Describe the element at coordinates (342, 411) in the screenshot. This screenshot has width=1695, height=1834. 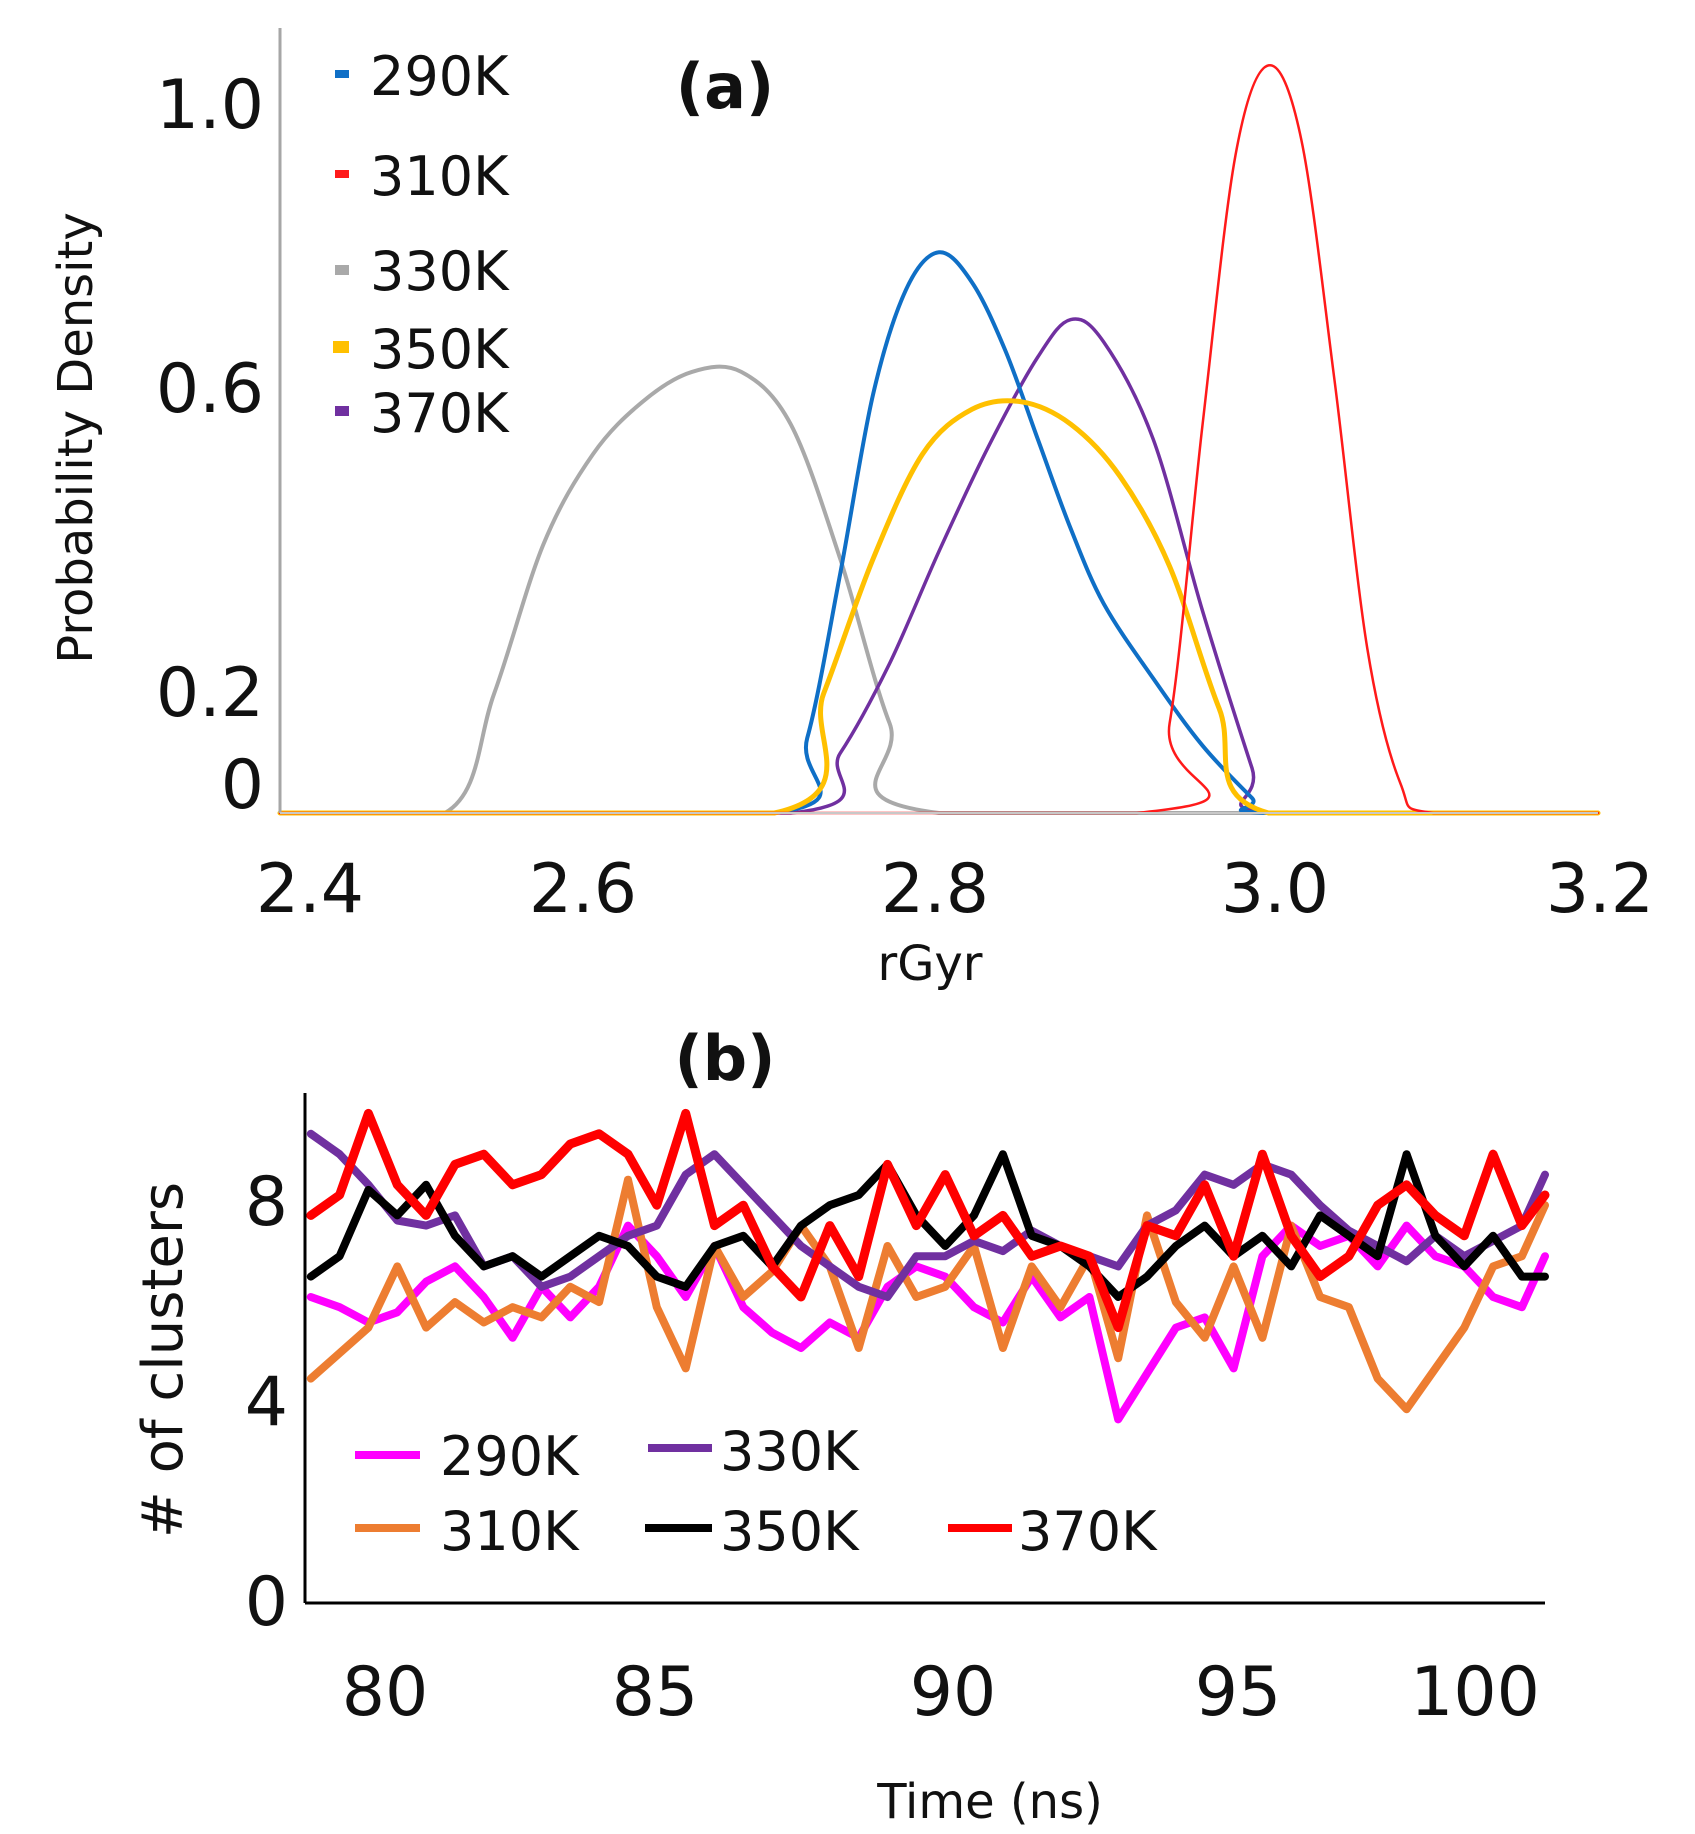
I see `legend-swatch-370k` at that location.